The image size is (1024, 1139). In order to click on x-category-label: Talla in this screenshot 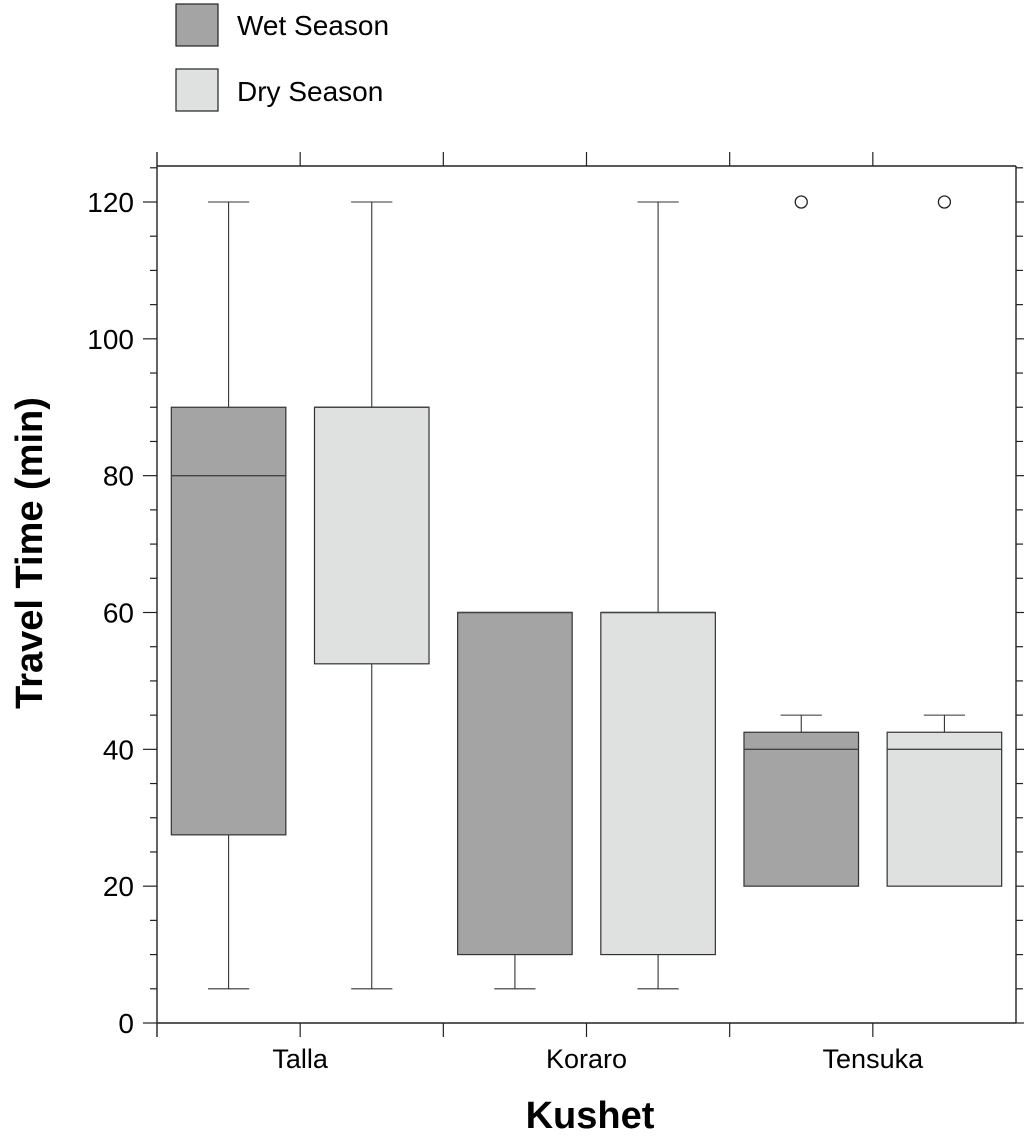, I will do `click(300, 1059)`.